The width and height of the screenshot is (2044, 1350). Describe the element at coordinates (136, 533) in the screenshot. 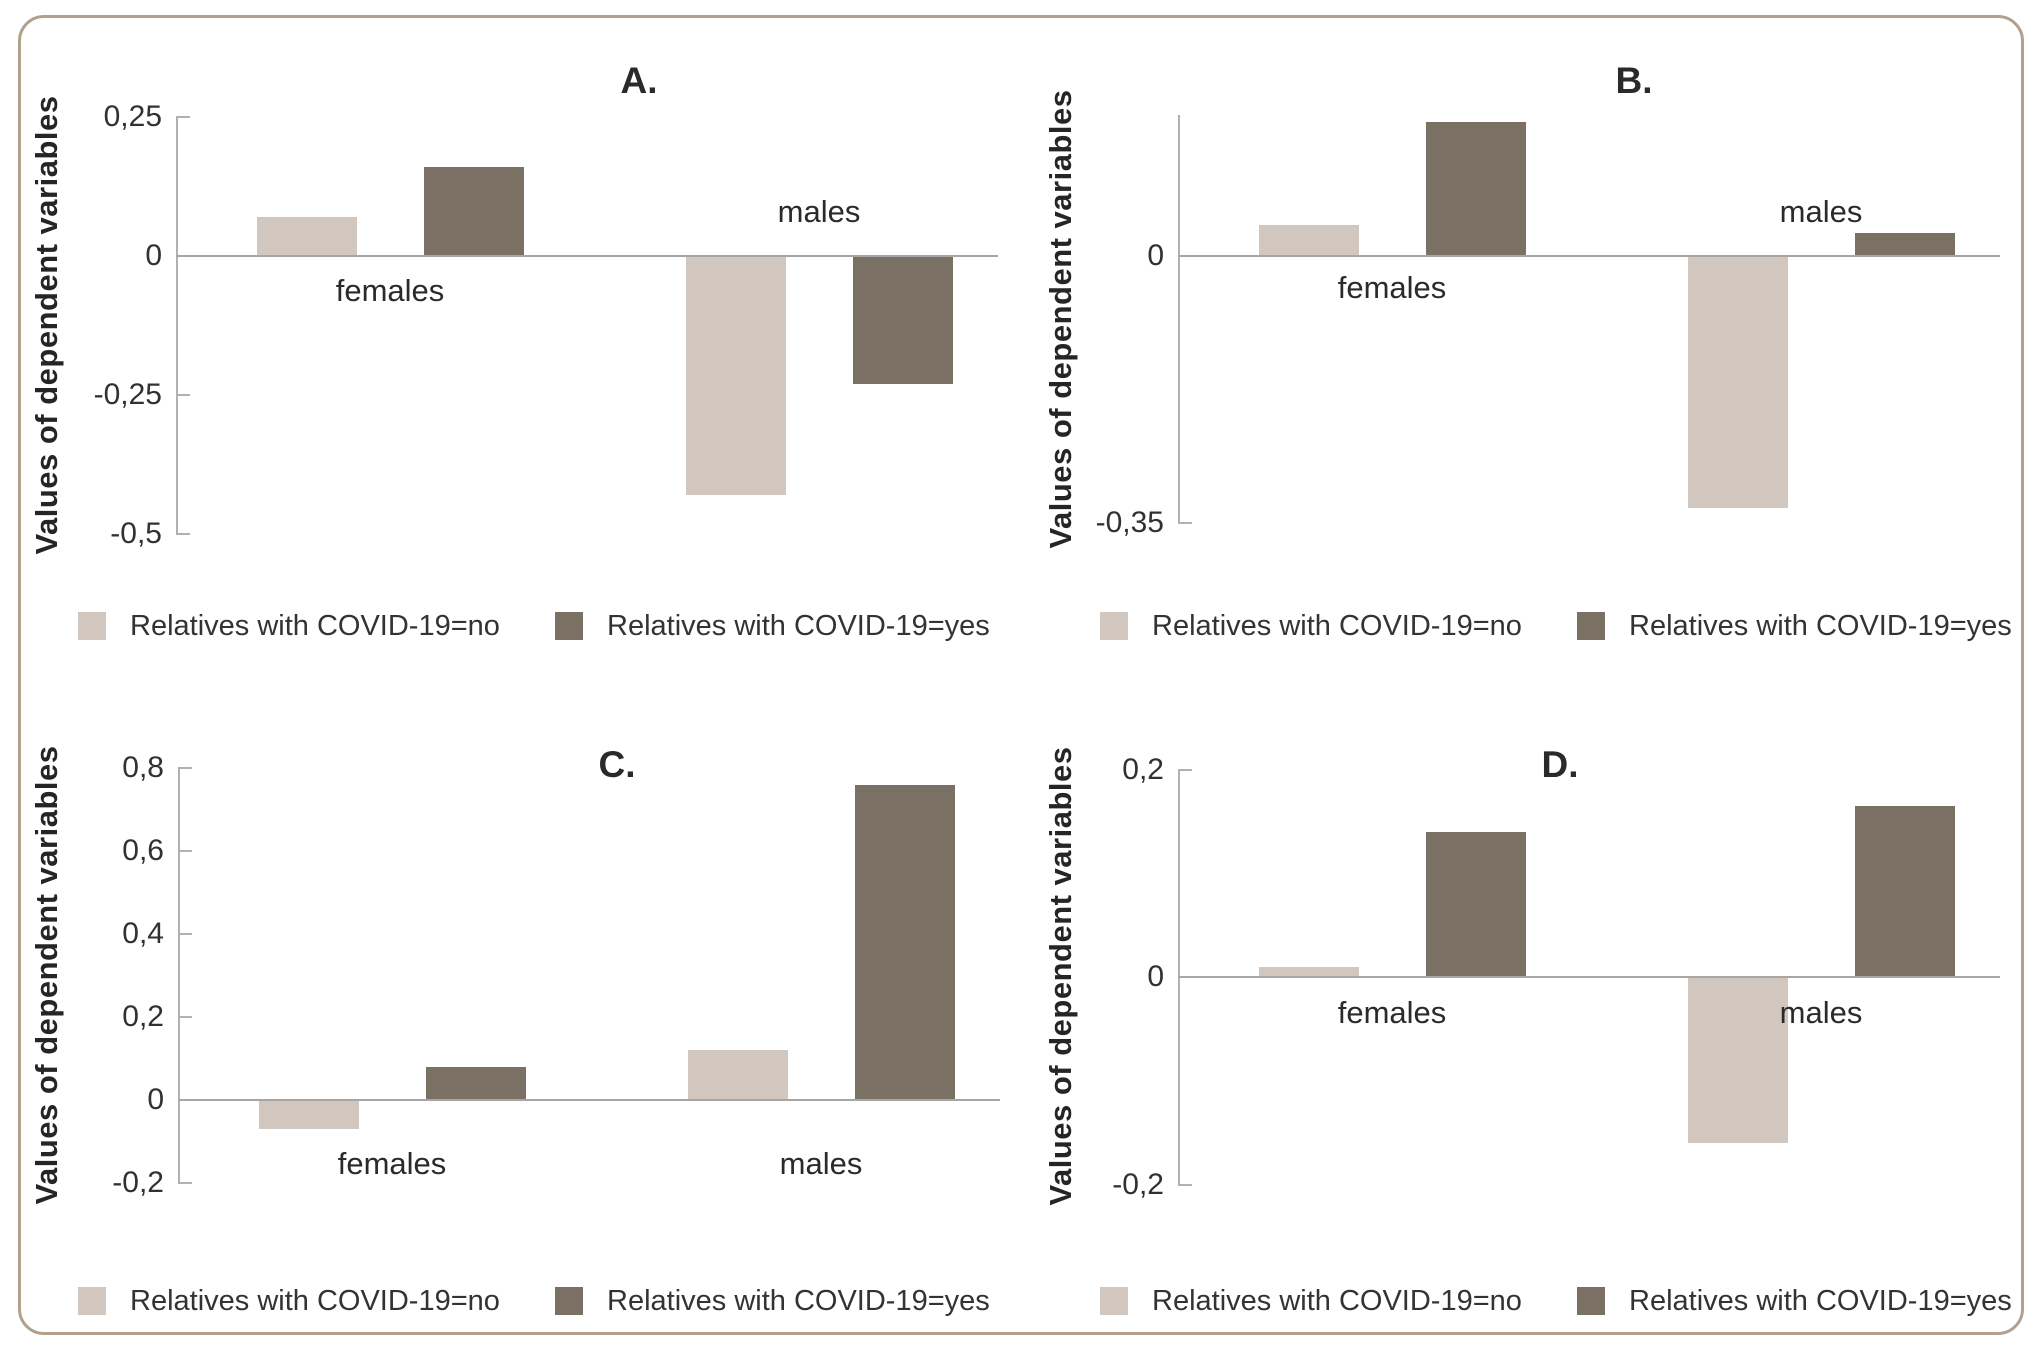

I see `y-tick-label: -0,5` at that location.